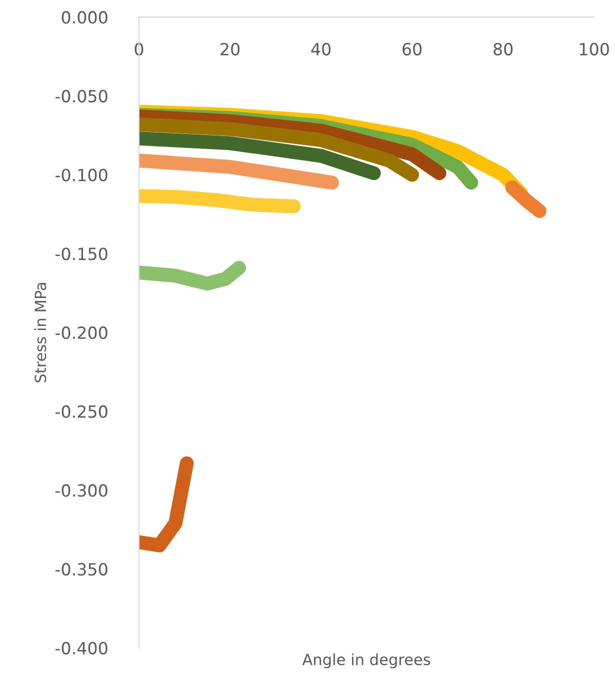 This screenshot has height=682, width=615. What do you see at coordinates (82, 254) in the screenshot?
I see `y-tick-label: -0.150` at bounding box center [82, 254].